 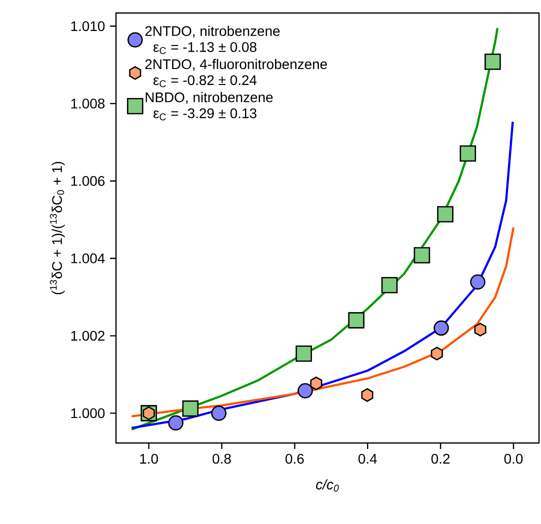 I want to click on x-tick-label: 0.0, so click(x=513, y=459).